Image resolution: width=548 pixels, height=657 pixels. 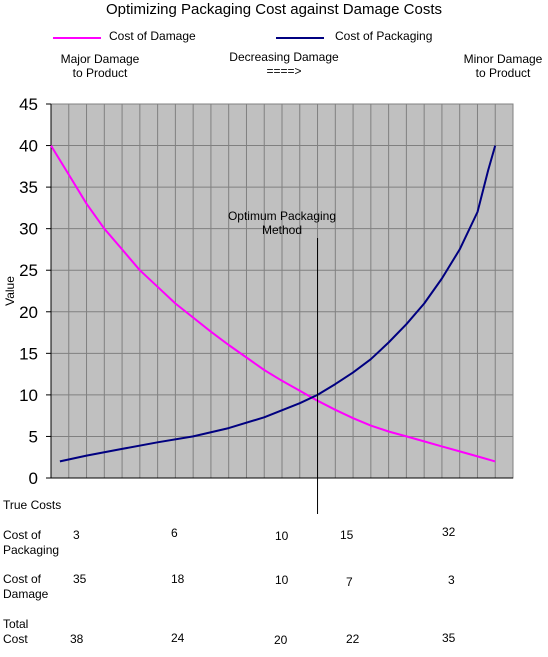 What do you see at coordinates (349, 582) in the screenshot?
I see `cell-damage: 7` at bounding box center [349, 582].